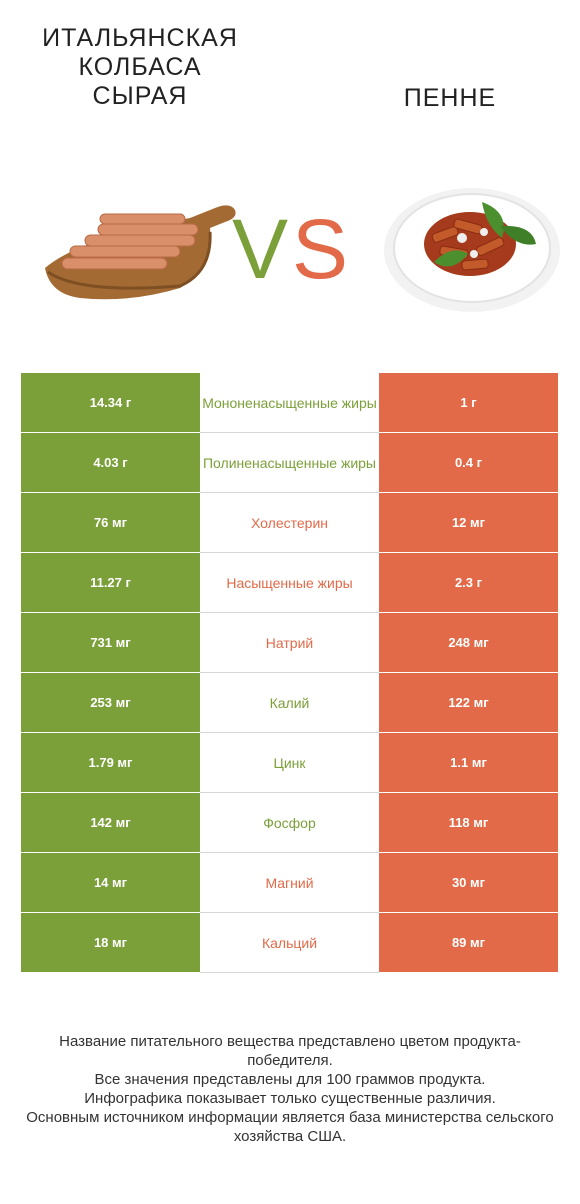 The width and height of the screenshot is (580, 1204). I want to click on table-row: 11.27 г Насыщенные жиры 2.3 г, so click(289, 583).